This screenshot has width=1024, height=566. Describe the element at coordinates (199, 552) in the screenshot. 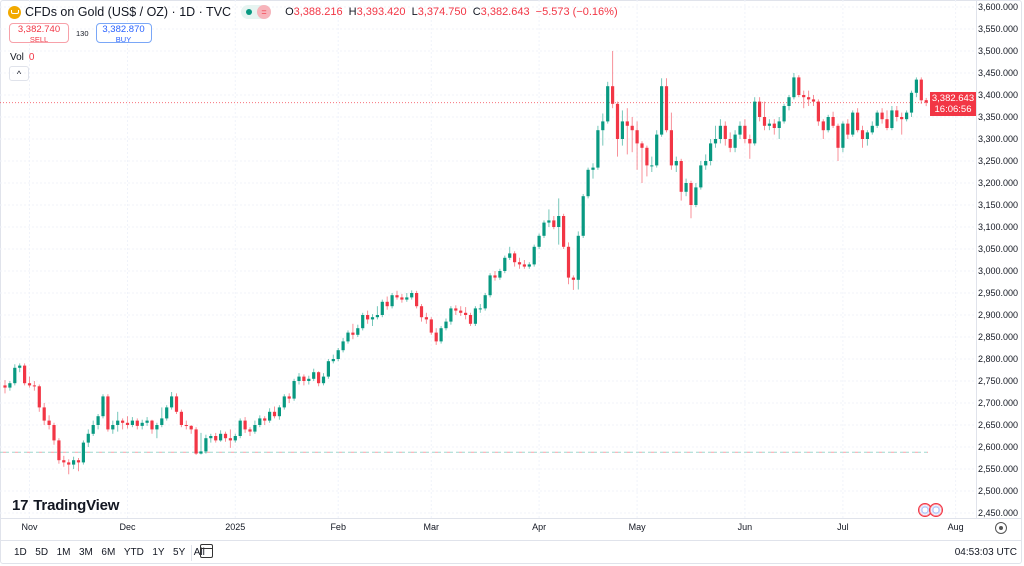

I see `range-button-all: All` at that location.